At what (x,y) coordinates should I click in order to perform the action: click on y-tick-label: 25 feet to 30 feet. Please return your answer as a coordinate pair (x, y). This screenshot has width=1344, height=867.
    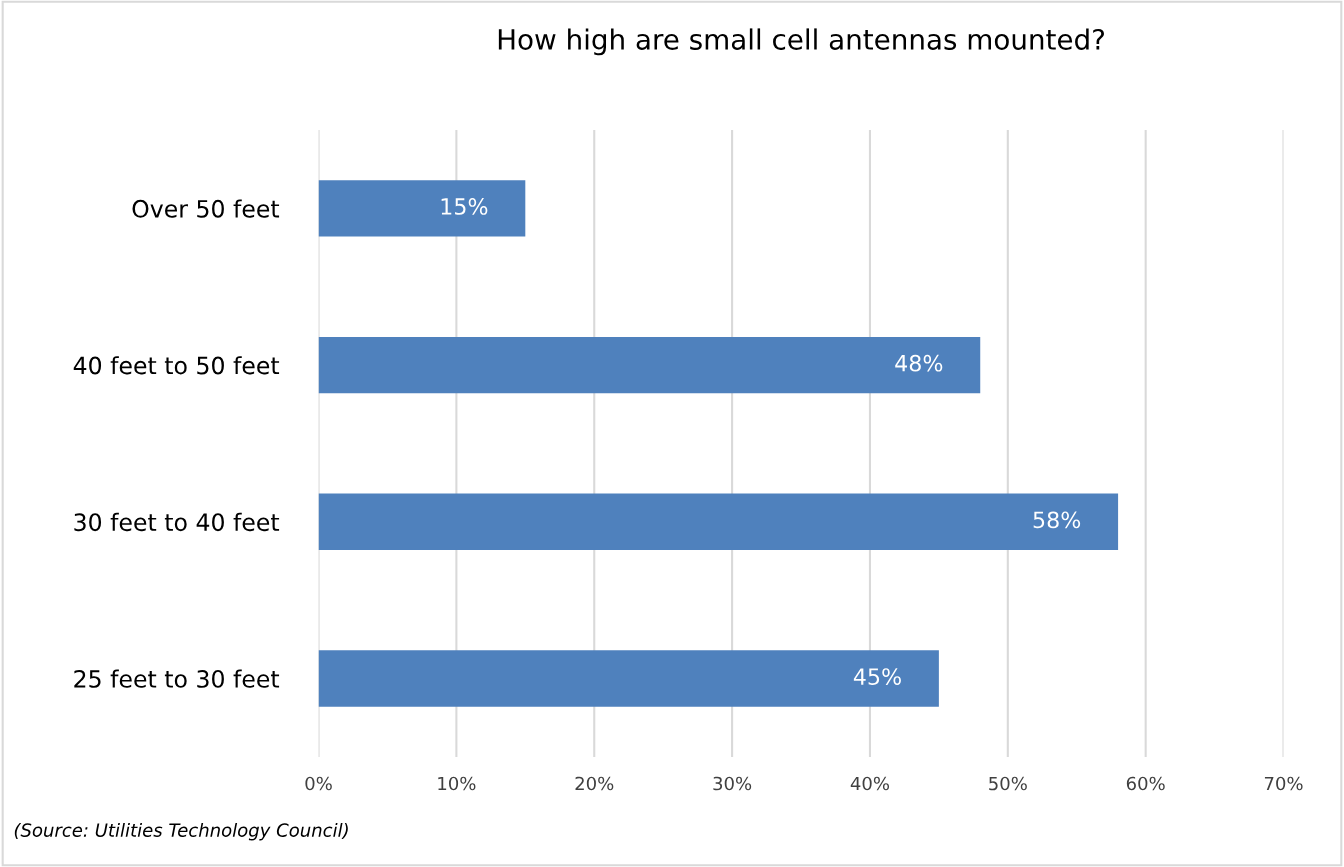
    Looking at the image, I should click on (177, 678).